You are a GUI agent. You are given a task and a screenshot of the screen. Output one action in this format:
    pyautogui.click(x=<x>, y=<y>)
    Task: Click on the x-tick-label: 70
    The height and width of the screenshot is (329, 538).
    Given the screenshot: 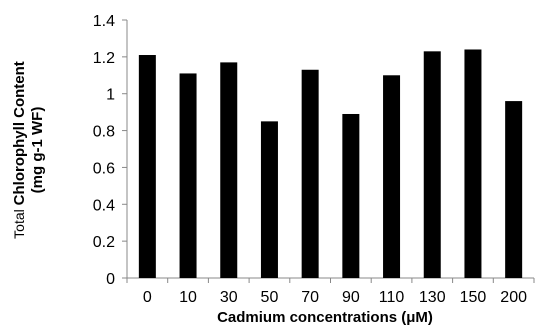 What is the action you would take?
    pyautogui.click(x=310, y=297)
    